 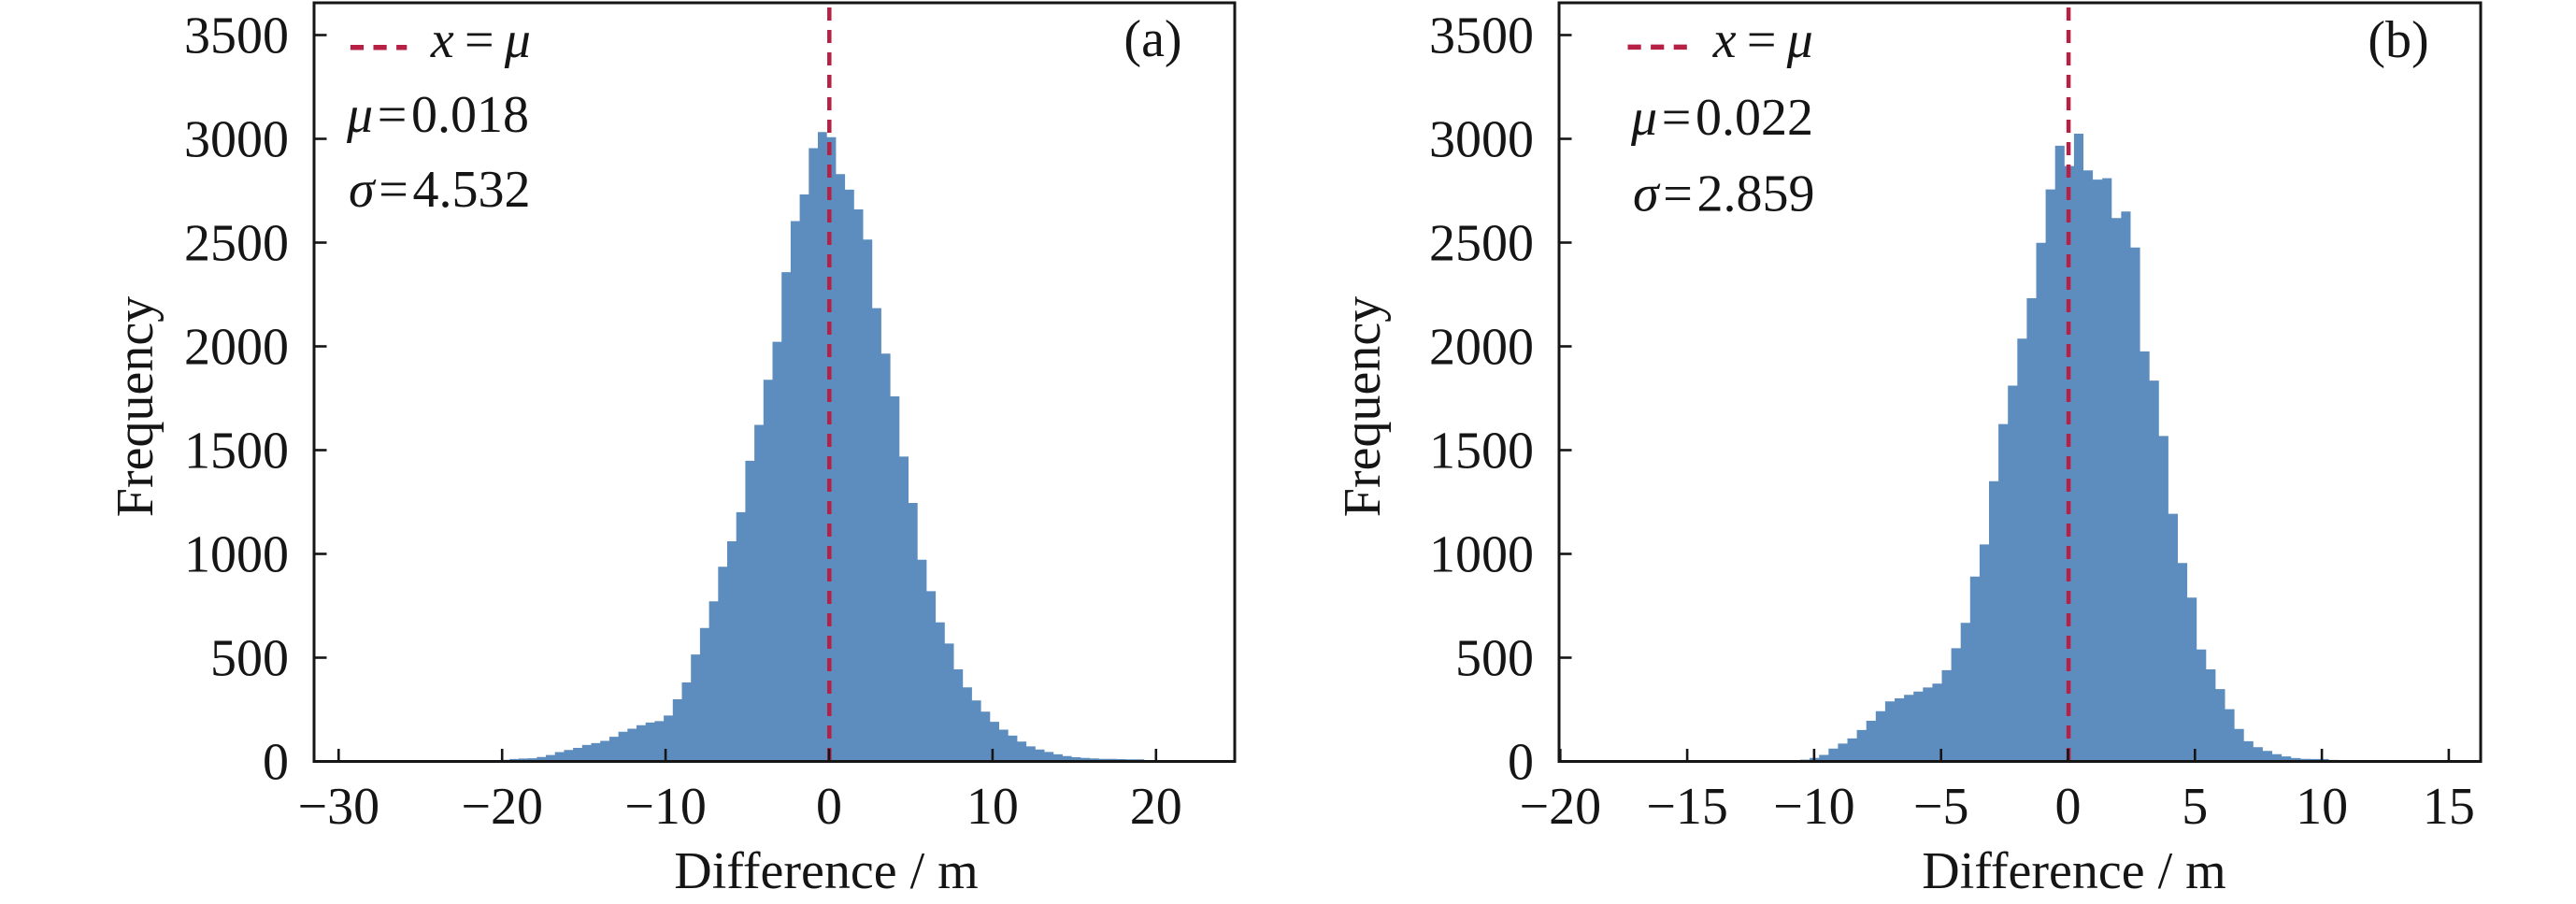 I want to click on svg-text: μ = 0.022, so click(x=1721, y=118).